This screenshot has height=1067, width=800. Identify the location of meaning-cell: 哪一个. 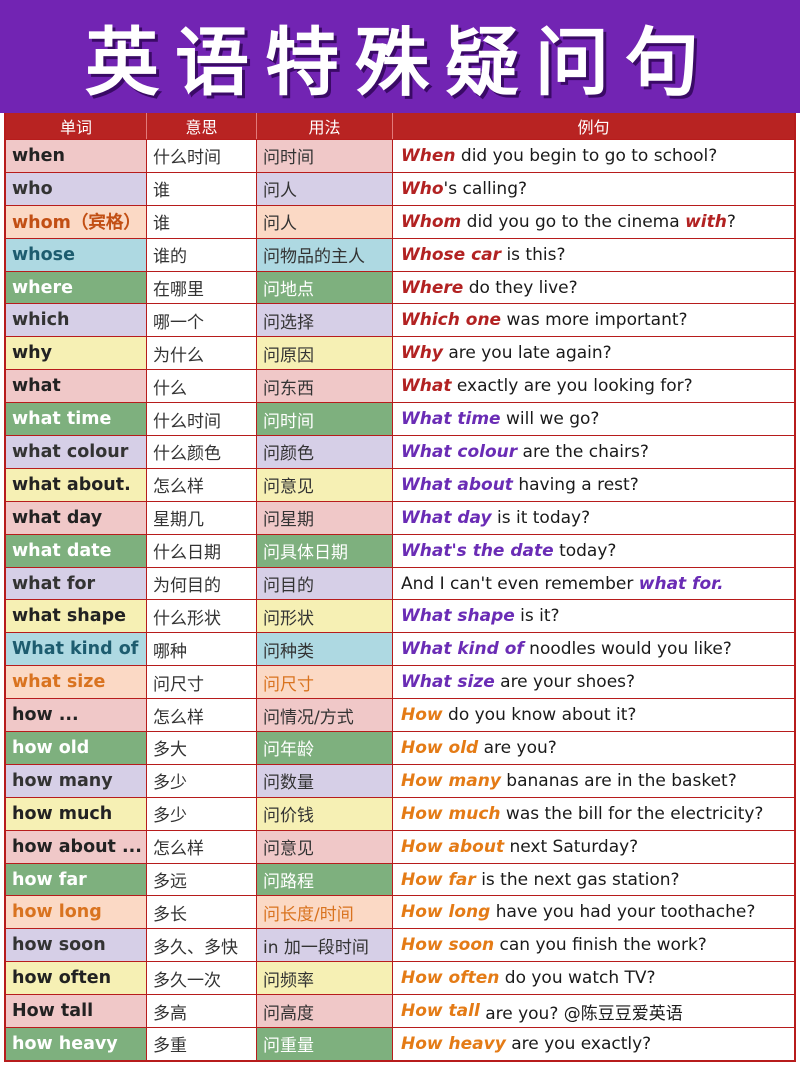
(202, 320).